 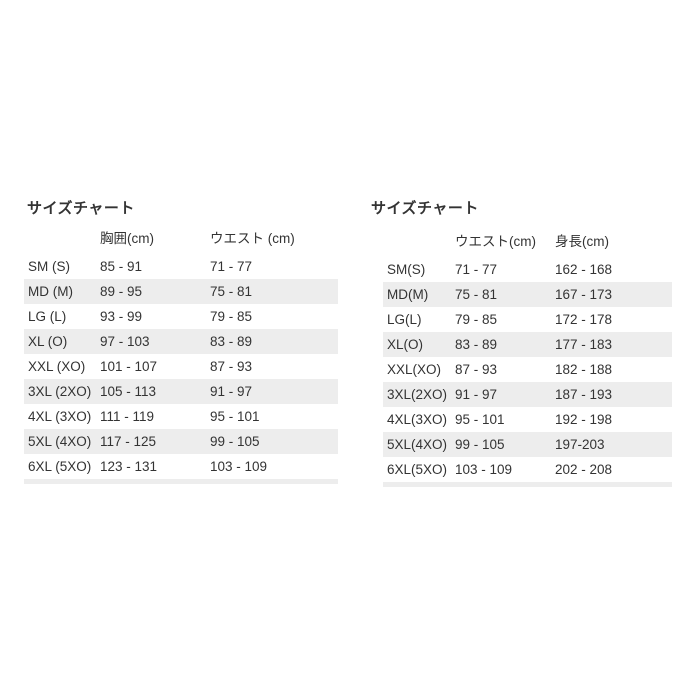 I want to click on header-waist-column: ウエスト (cm), so click(x=252, y=238).